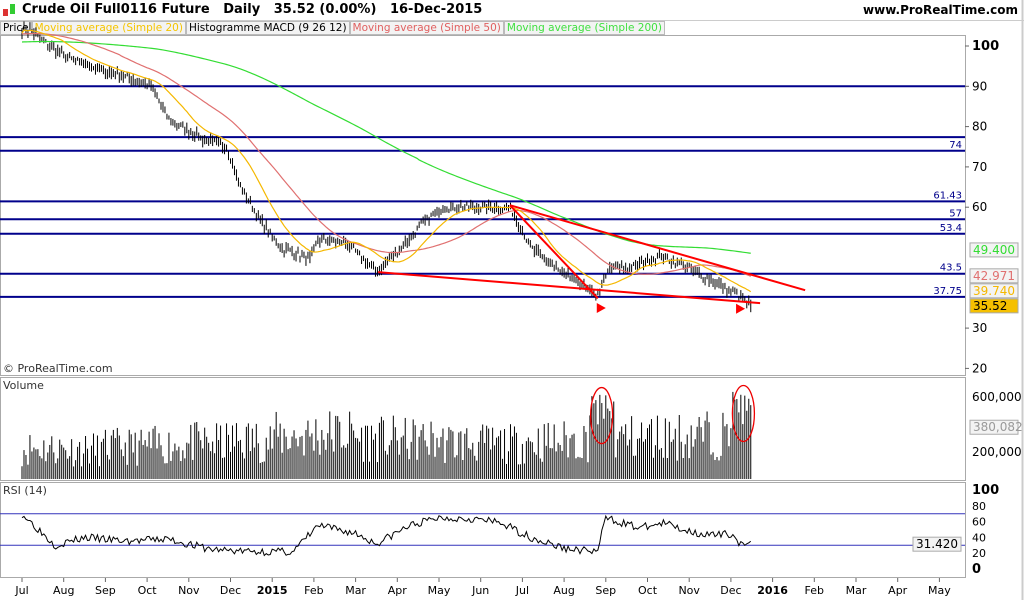 The height and width of the screenshot is (600, 1024). I want to click on time-tick-label: 2015, so click(272, 590).